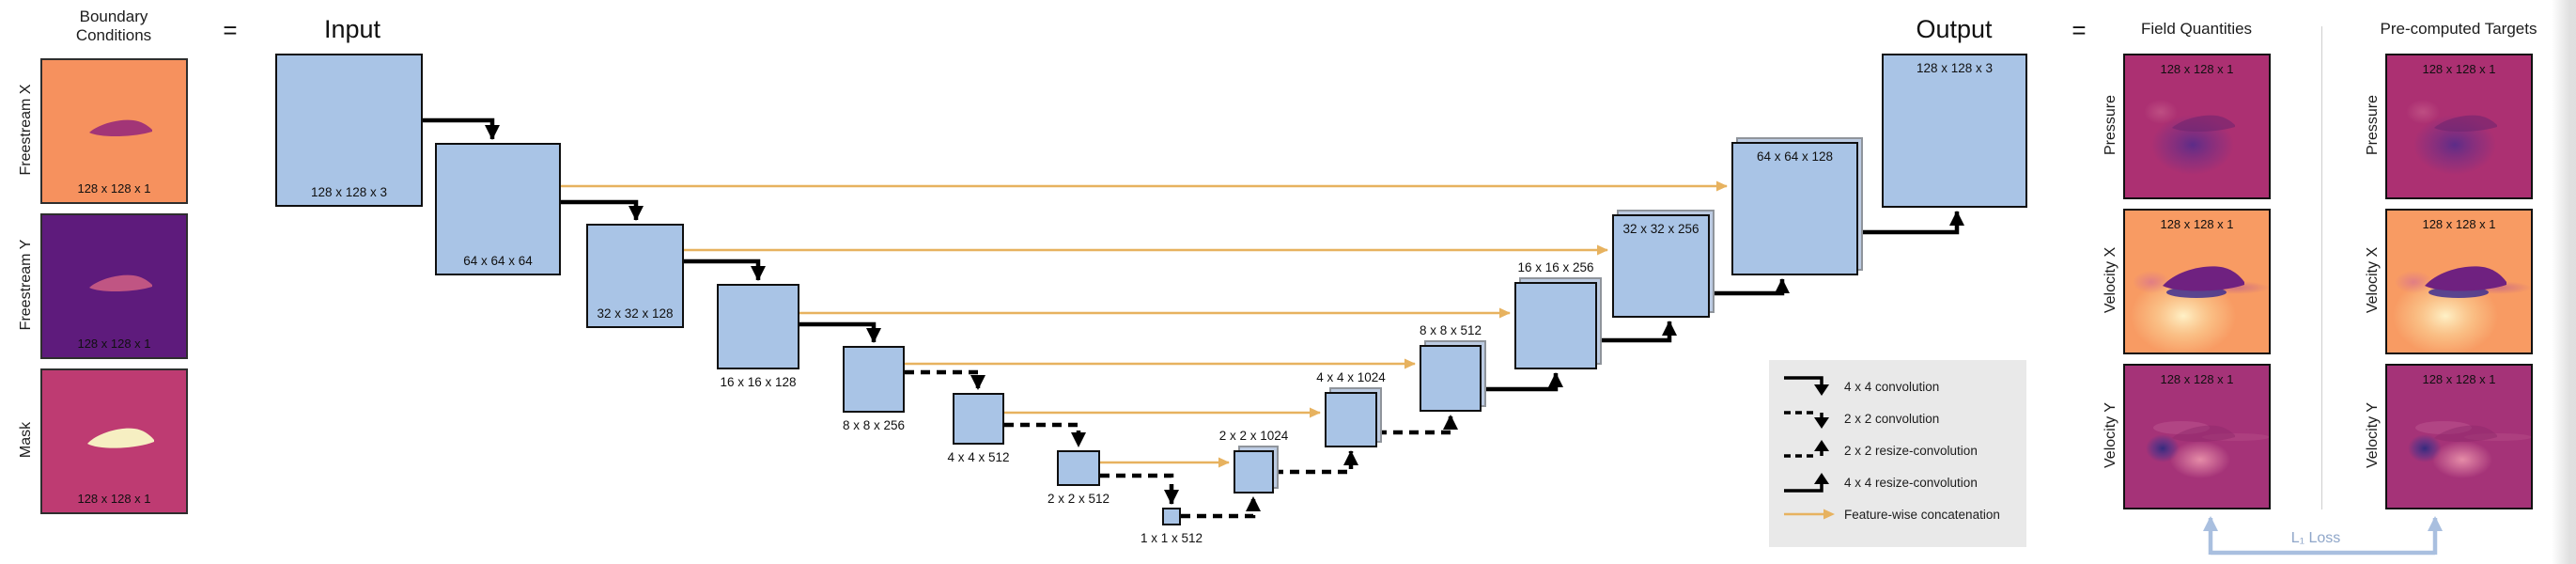 This screenshot has height=564, width=2576. What do you see at coordinates (1664, 264) in the screenshot?
I see `unet-box-dec-32x32x256: 32 x 32 x 256` at bounding box center [1664, 264].